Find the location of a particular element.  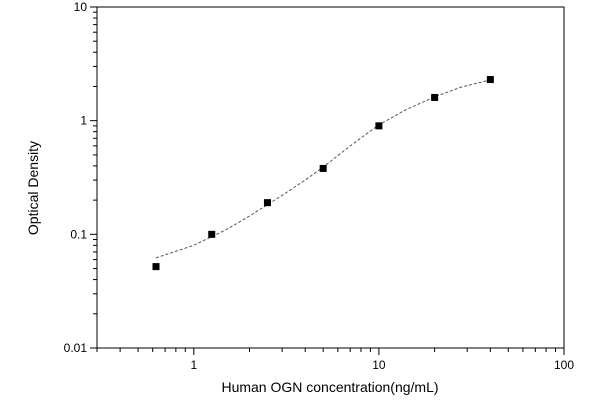

x-axis-title: Human OGN concentration(ng/mL) is located at coordinates (329, 387).